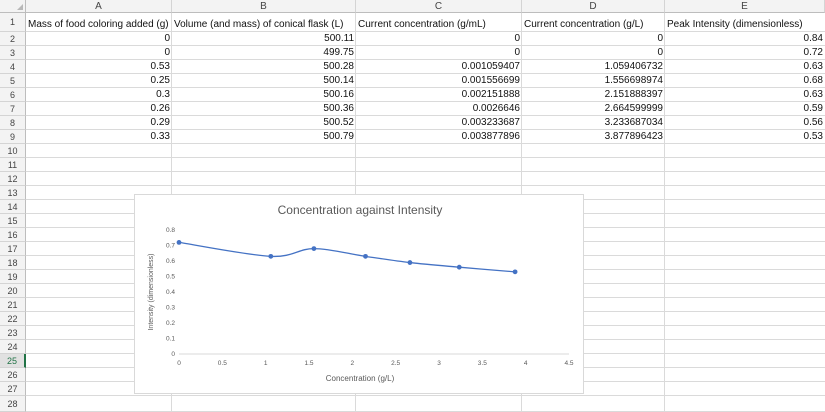 Image resolution: width=825 pixels, height=412 pixels. Describe the element at coordinates (13, 207) in the screenshot. I see `row-header: 14` at that location.